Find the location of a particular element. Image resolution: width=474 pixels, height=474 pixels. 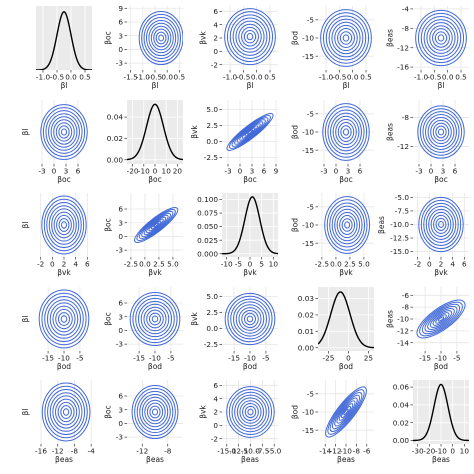

y-tick-label: 0.00 is located at coordinates (115, 159).